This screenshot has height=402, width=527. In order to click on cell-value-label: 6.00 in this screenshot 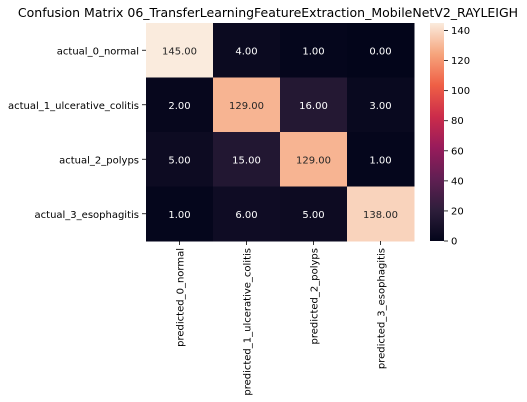, I will do `click(246, 215)`.